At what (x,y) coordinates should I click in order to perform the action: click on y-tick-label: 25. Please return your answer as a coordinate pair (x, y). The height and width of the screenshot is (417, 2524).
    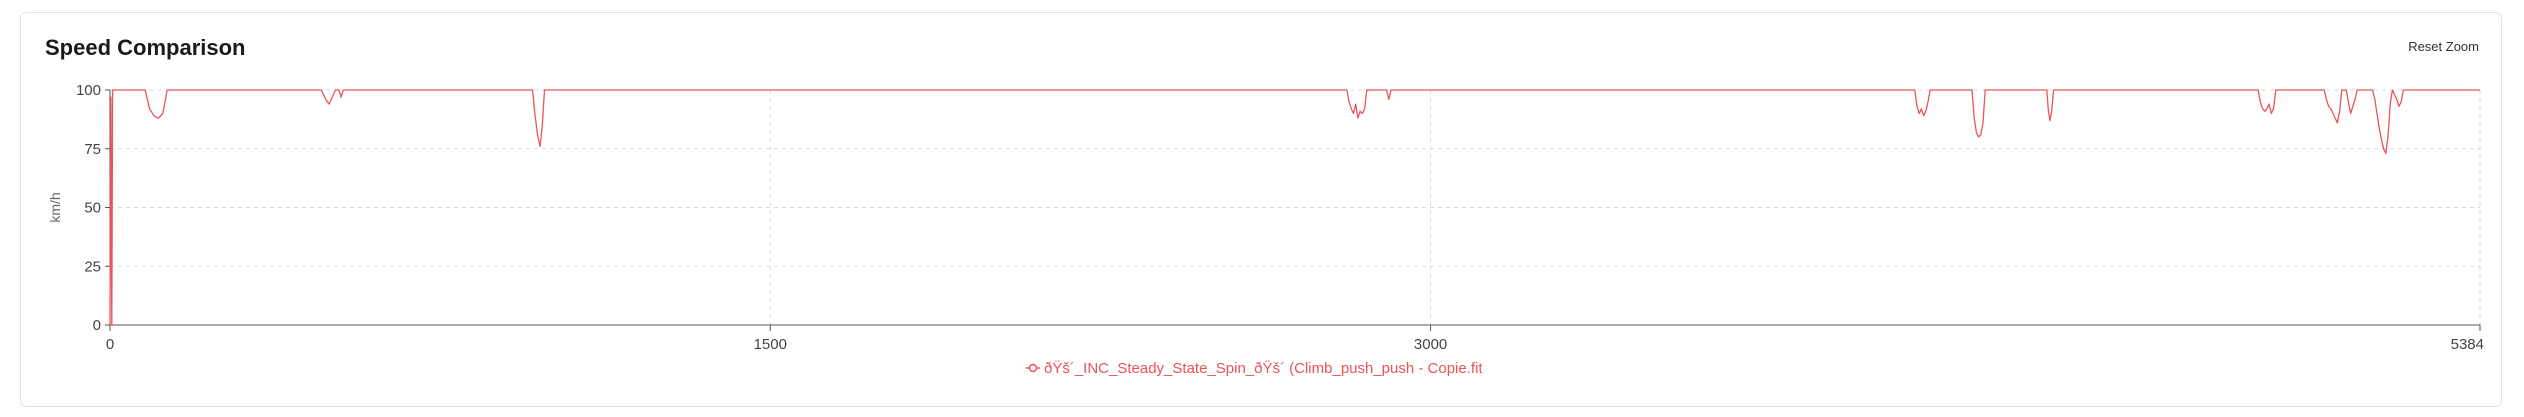
    Looking at the image, I should click on (92, 266).